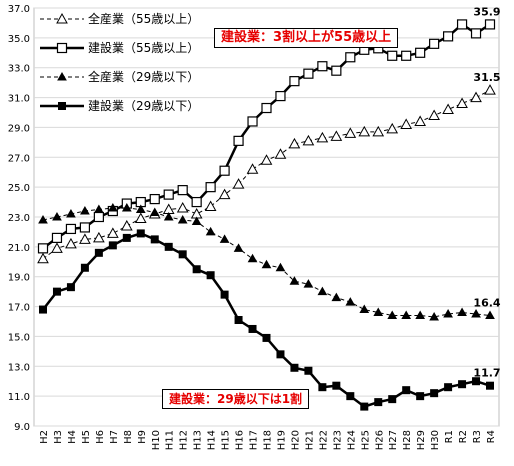 The image size is (514, 466). I want to click on x-tick-label: H25, so click(365, 440).